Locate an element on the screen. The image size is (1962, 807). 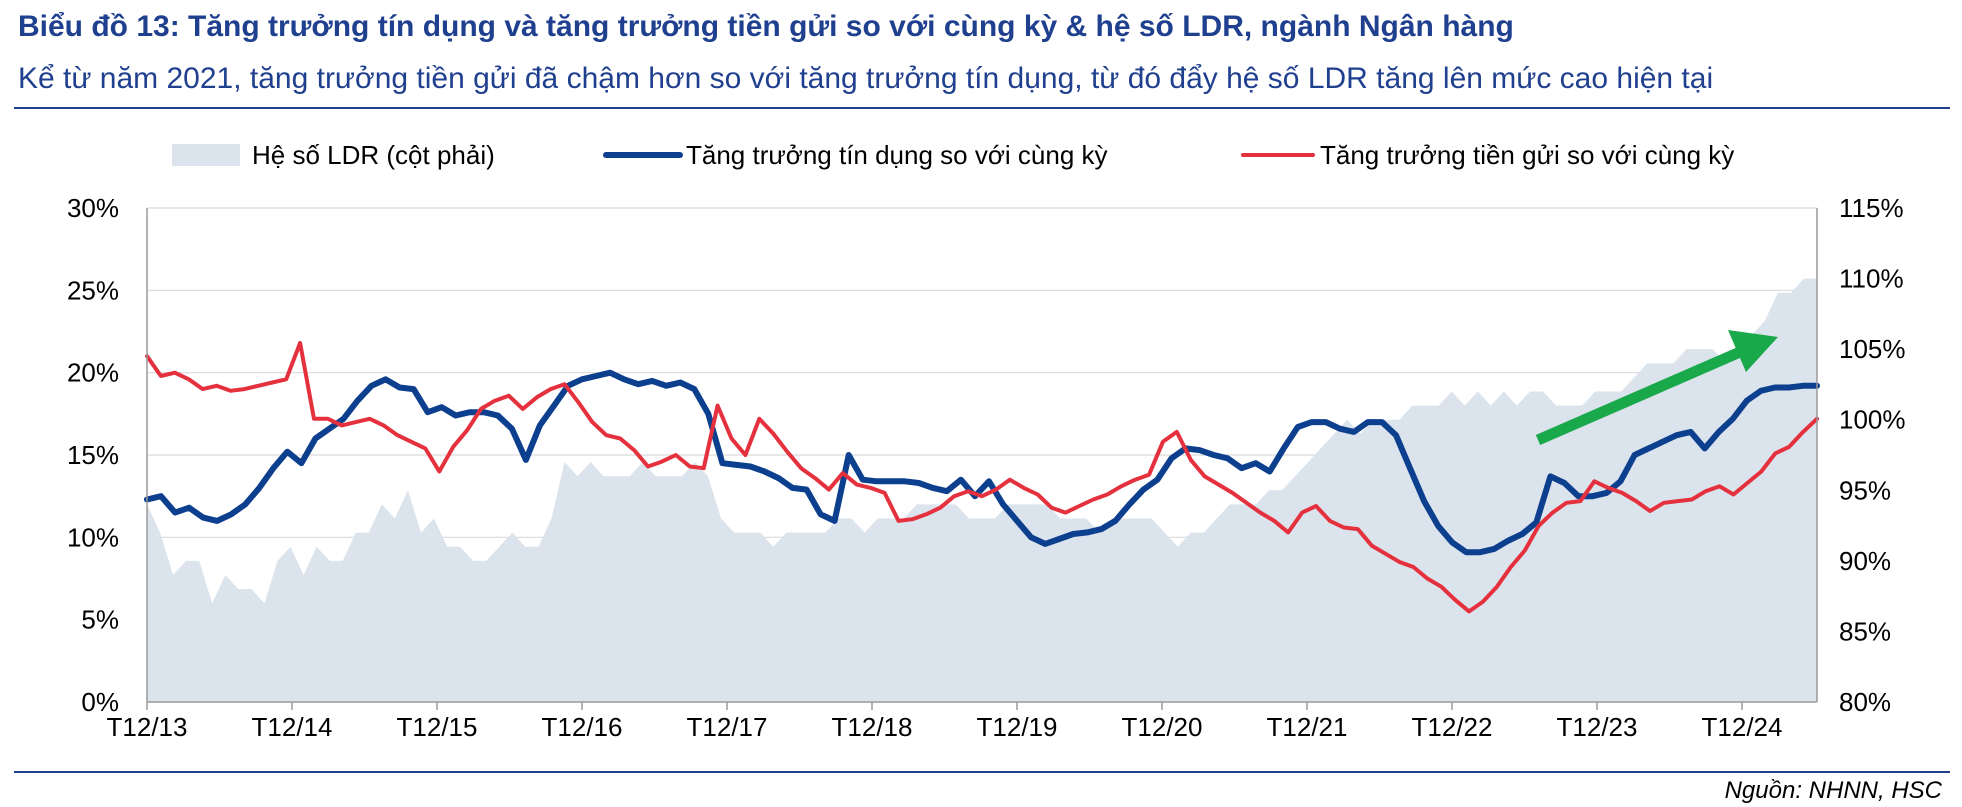
legend-credit-label: Tăng trưởng tín dụng so với cùng kỳ is located at coordinates (897, 155).